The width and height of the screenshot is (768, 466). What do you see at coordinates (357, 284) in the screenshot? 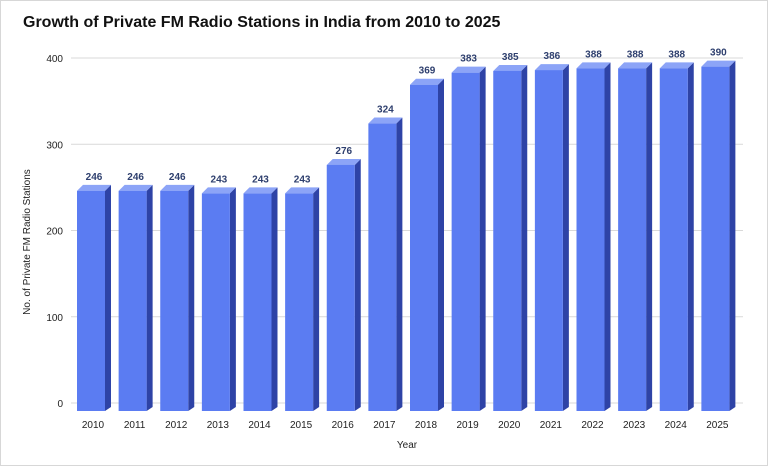
I see `bar-side-2016` at bounding box center [357, 284].